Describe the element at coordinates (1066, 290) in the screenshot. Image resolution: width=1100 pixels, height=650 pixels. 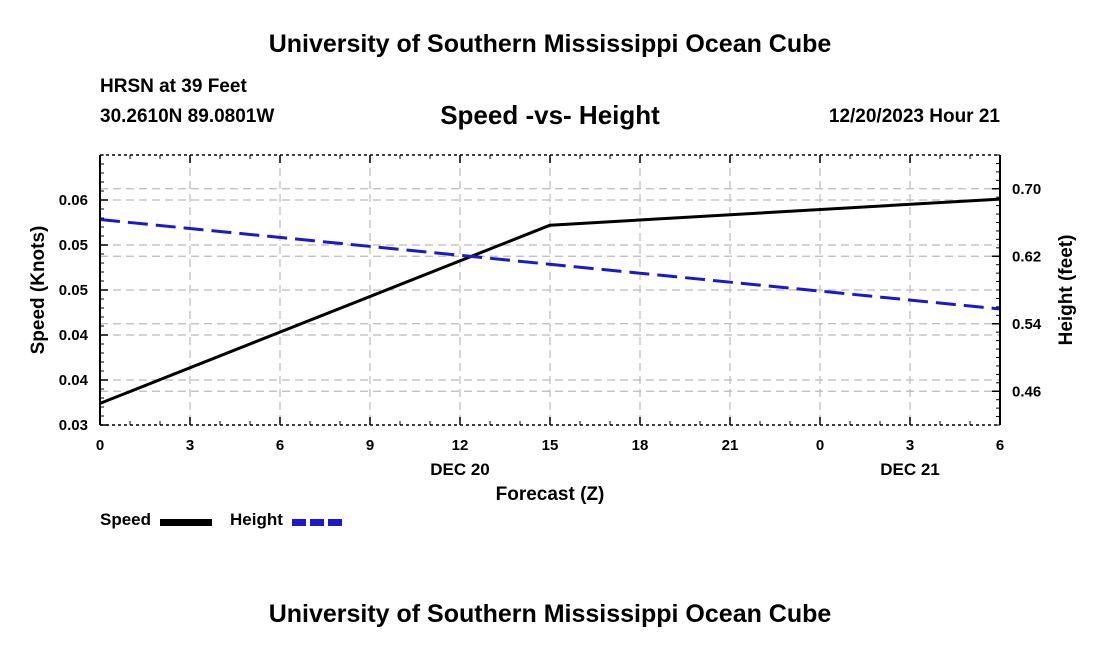
I see `y-axis-label-right: Height (feet)` at that location.